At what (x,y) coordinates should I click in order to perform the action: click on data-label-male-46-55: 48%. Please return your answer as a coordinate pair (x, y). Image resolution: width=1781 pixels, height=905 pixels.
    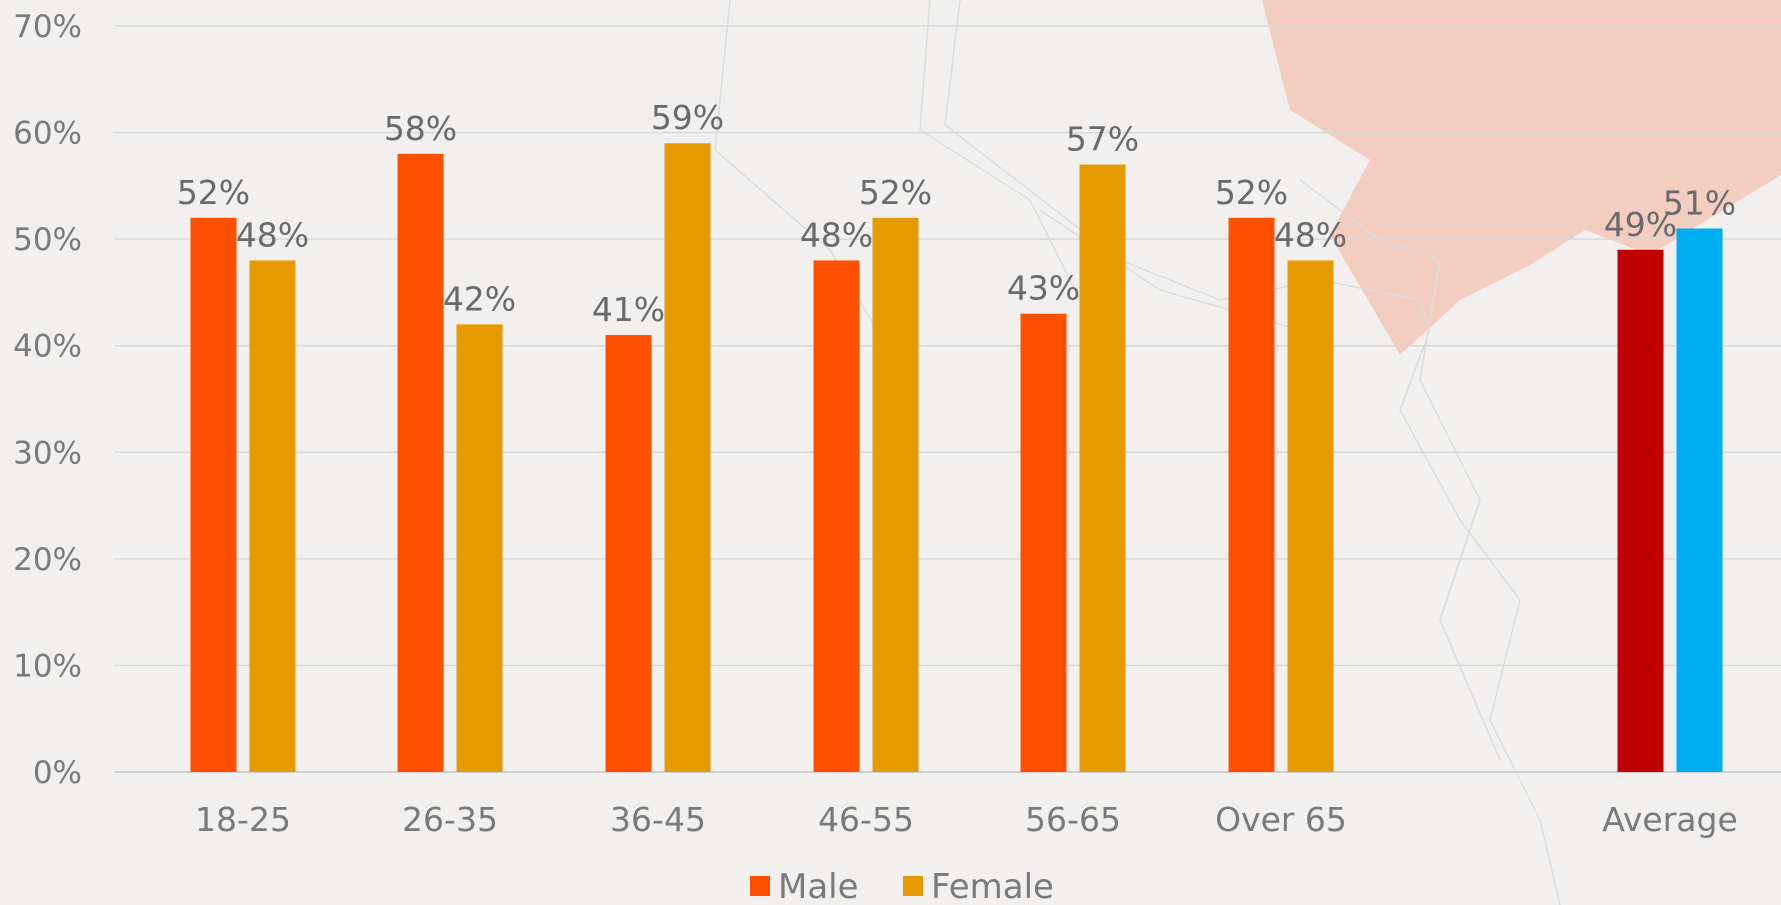
    Looking at the image, I should click on (836, 234).